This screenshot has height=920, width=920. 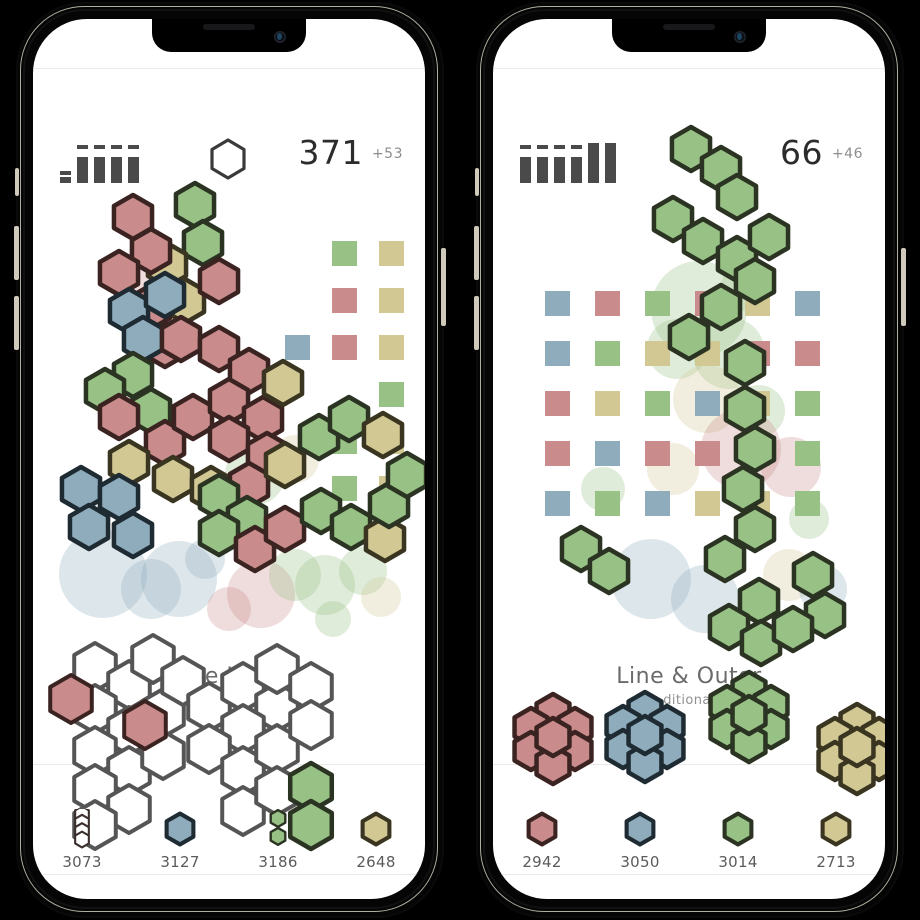 What do you see at coordinates (82, 840) in the screenshot?
I see `footer-stat-cell: 3073` at bounding box center [82, 840].